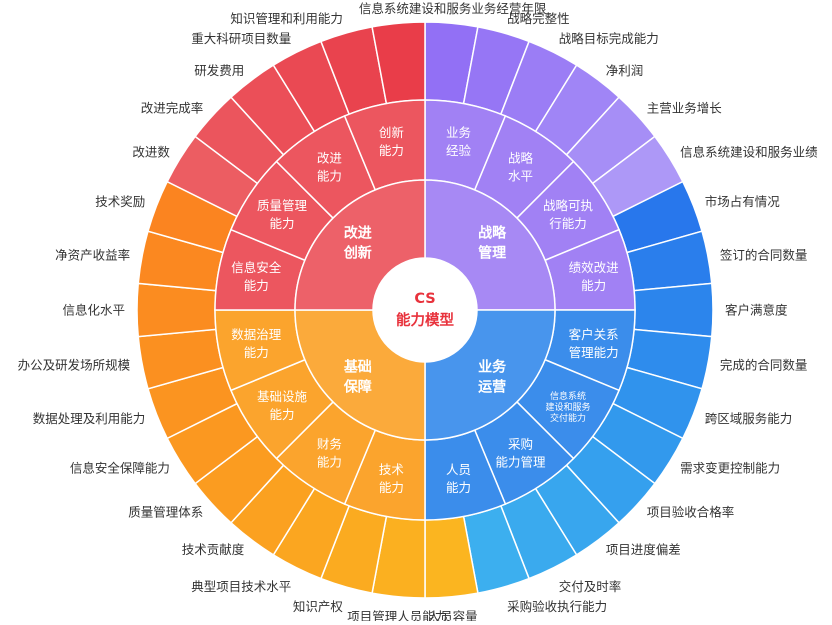 The image size is (832, 625). Describe the element at coordinates (749, 152) in the screenshot. I see `outer-label: 信息系统建设和服务业绩` at that location.